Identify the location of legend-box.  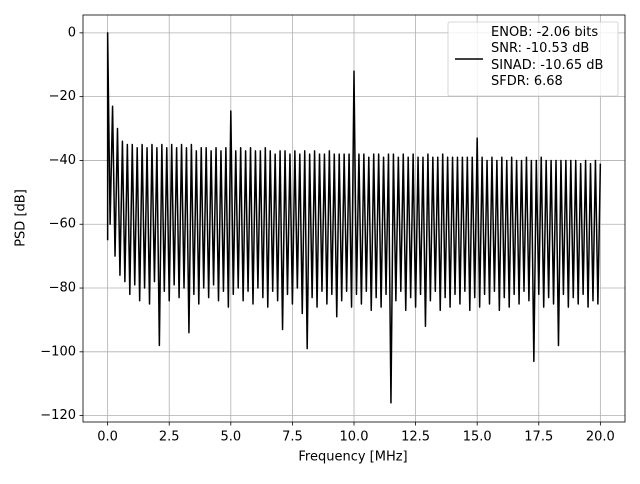
(533, 59).